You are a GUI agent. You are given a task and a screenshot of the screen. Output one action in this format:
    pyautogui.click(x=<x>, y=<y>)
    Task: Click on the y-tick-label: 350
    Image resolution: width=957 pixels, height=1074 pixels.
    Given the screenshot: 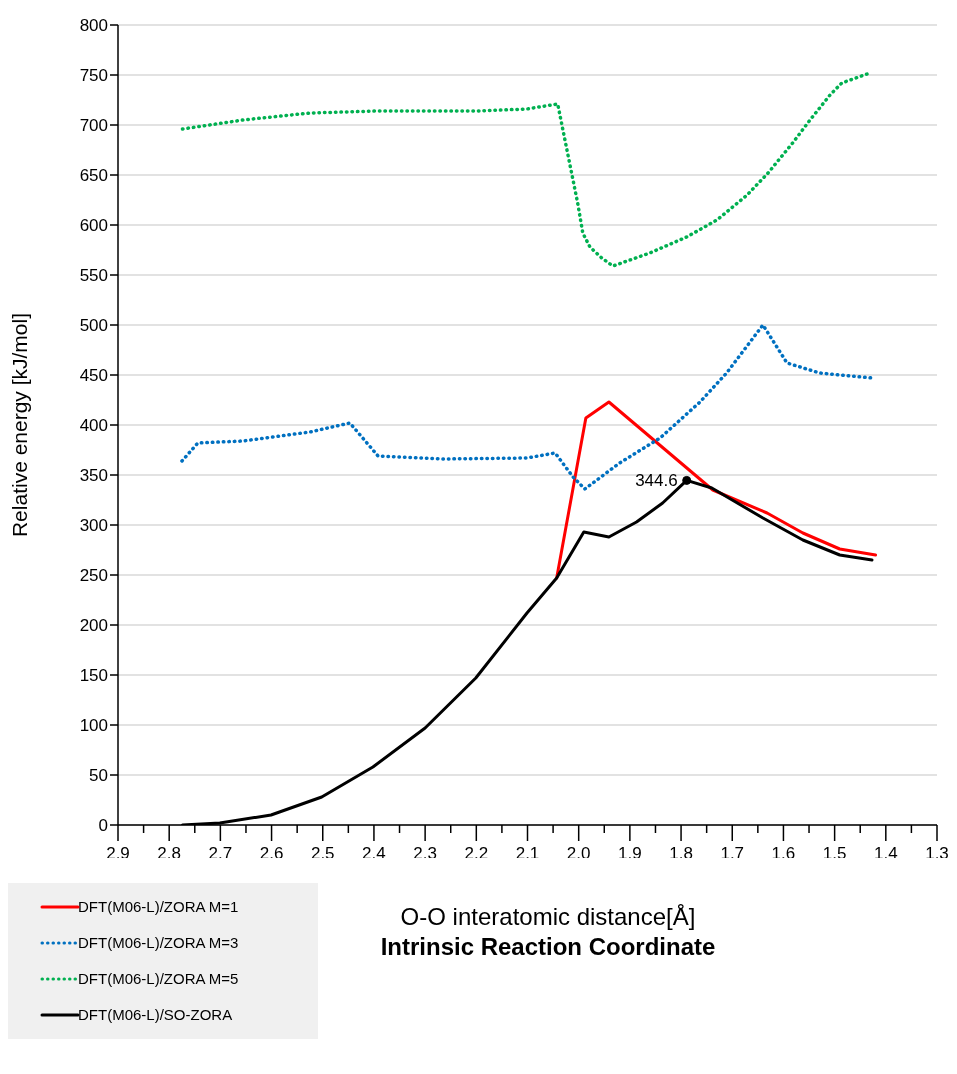 What is the action you would take?
    pyautogui.click(x=93, y=476)
    